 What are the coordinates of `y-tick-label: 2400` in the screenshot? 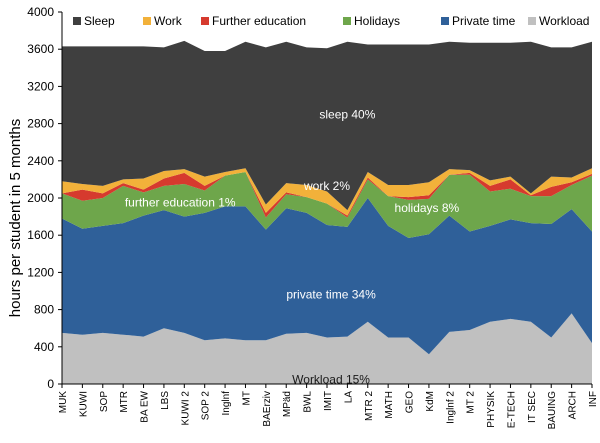 It's located at (40, 161).